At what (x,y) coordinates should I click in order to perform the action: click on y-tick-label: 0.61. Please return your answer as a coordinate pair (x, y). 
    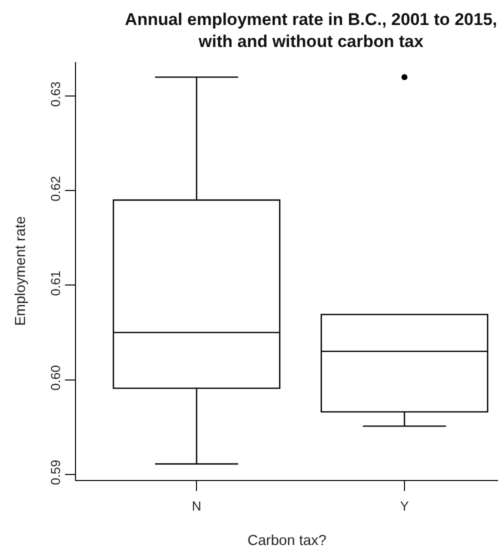
    Looking at the image, I should click on (55, 283).